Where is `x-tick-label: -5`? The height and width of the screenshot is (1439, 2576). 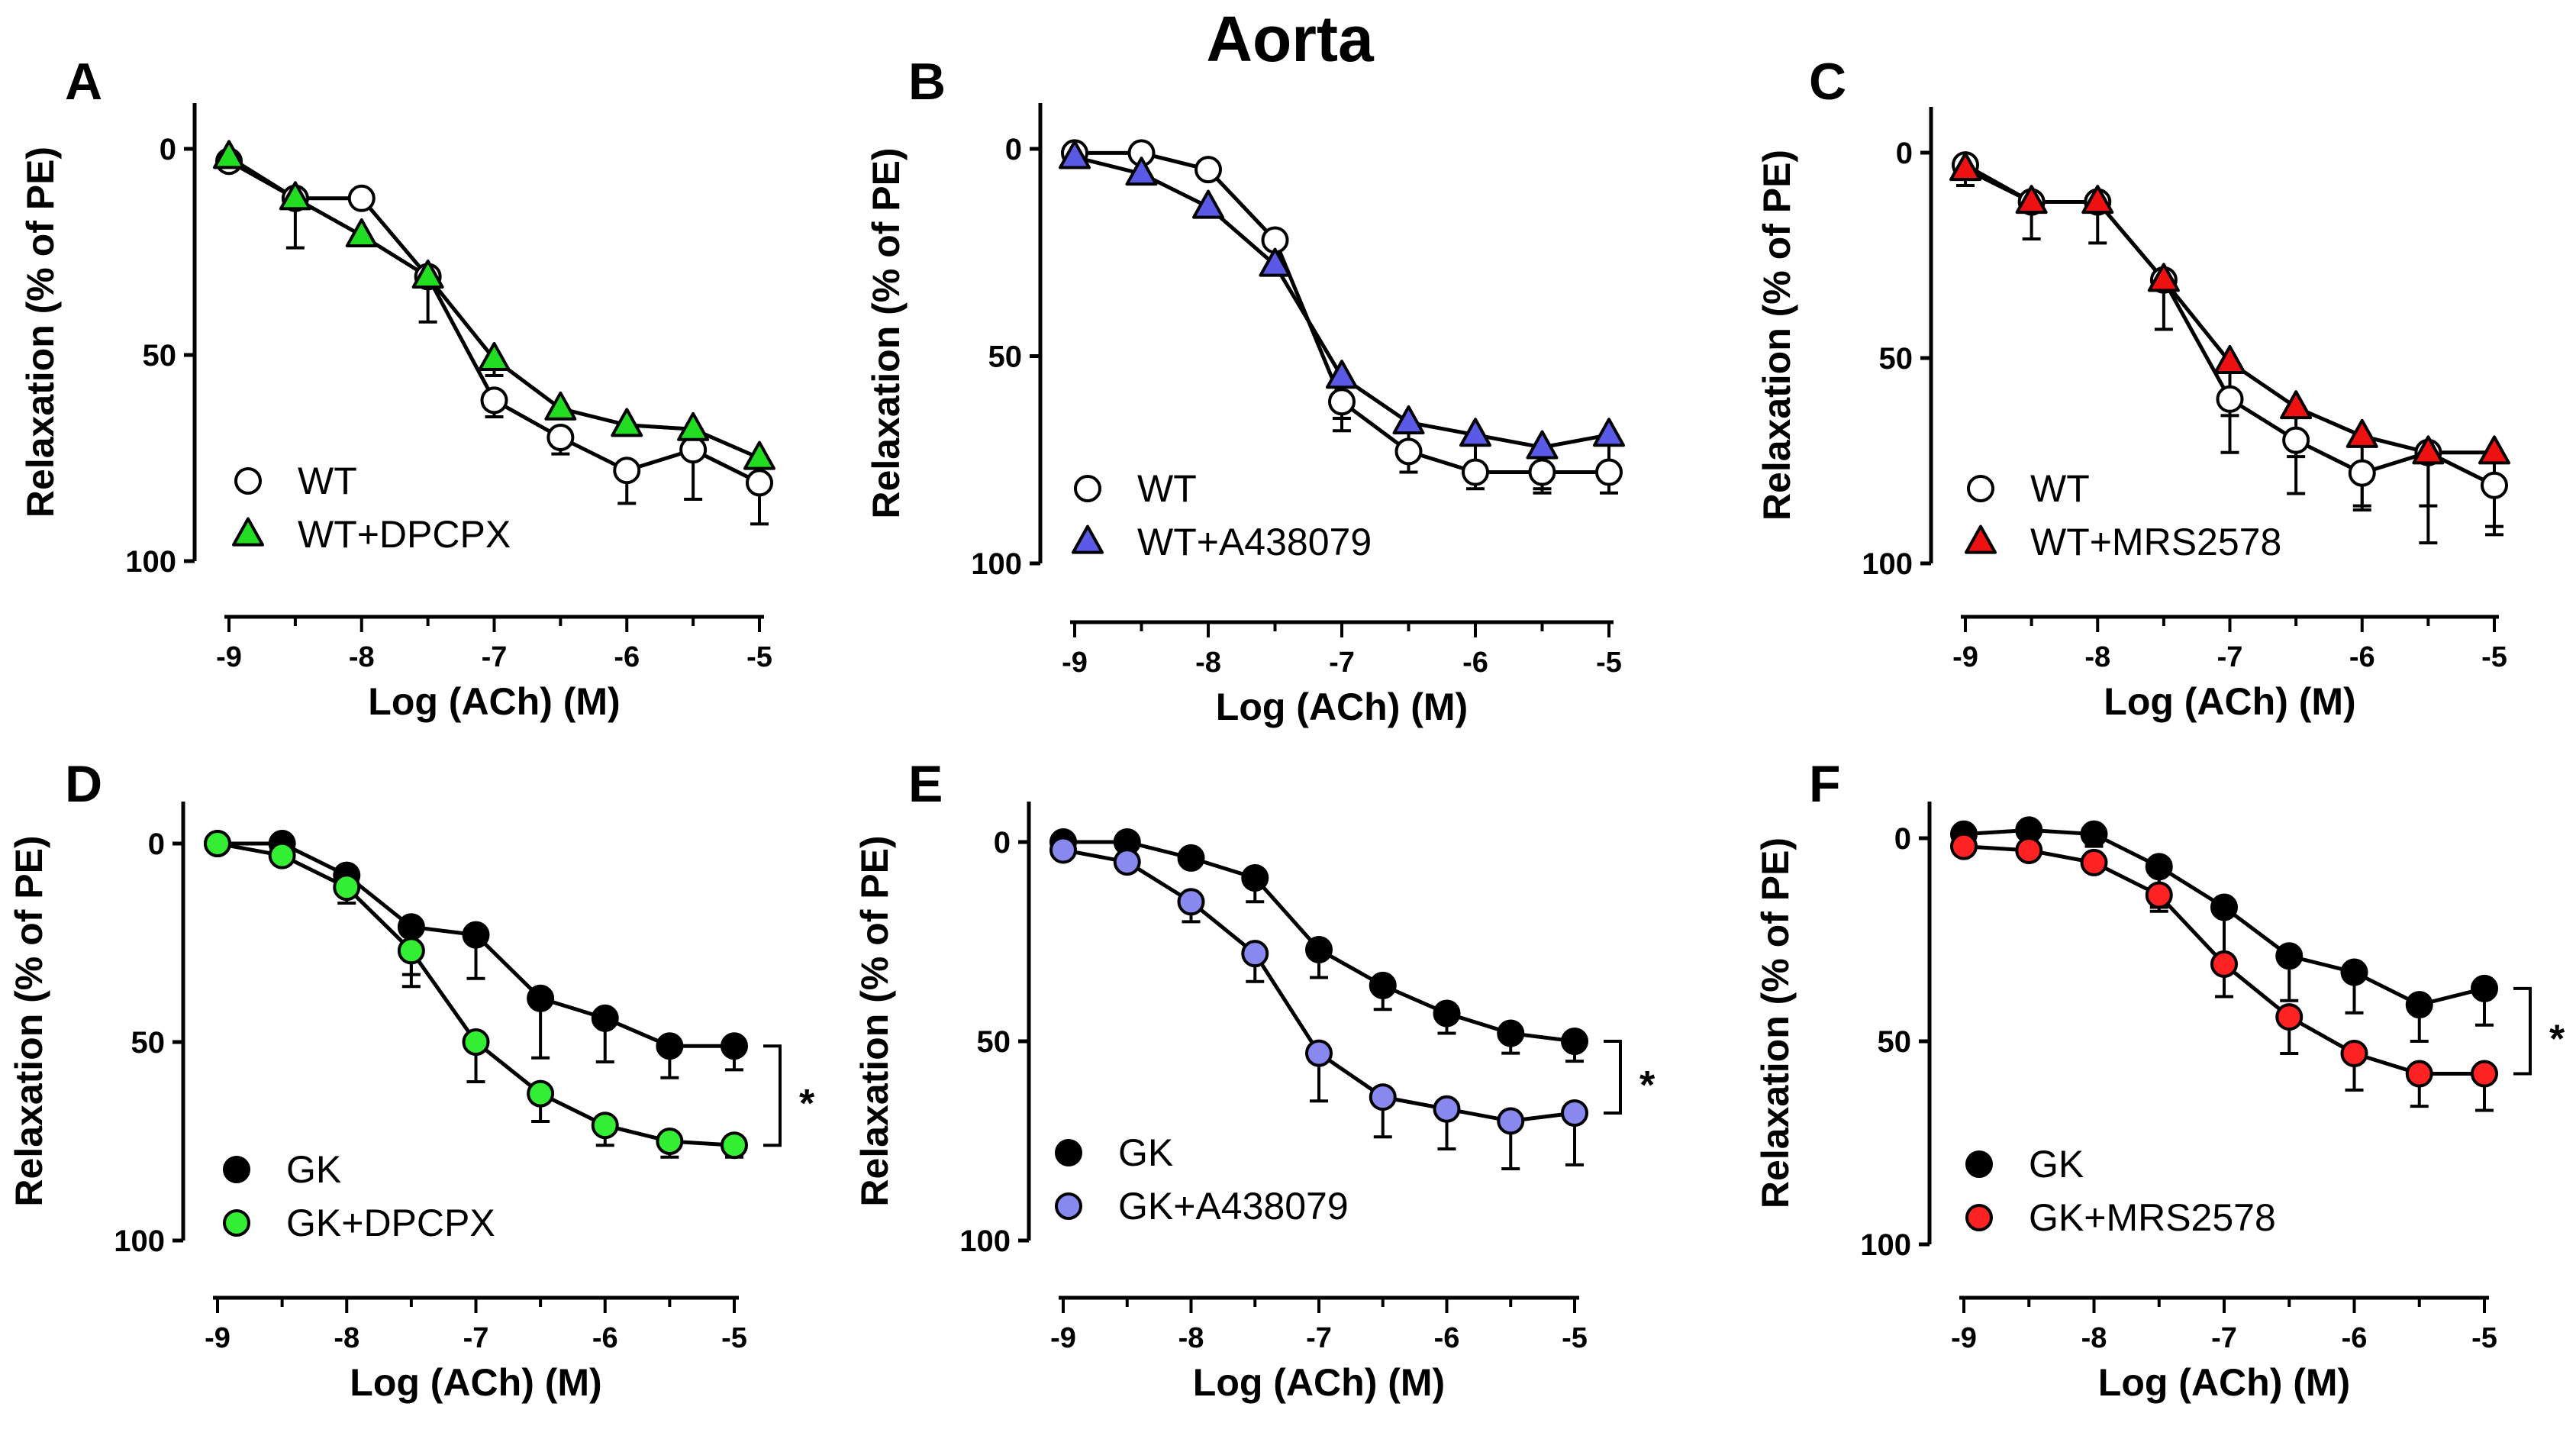
x-tick-label: -5 is located at coordinates (2494, 657).